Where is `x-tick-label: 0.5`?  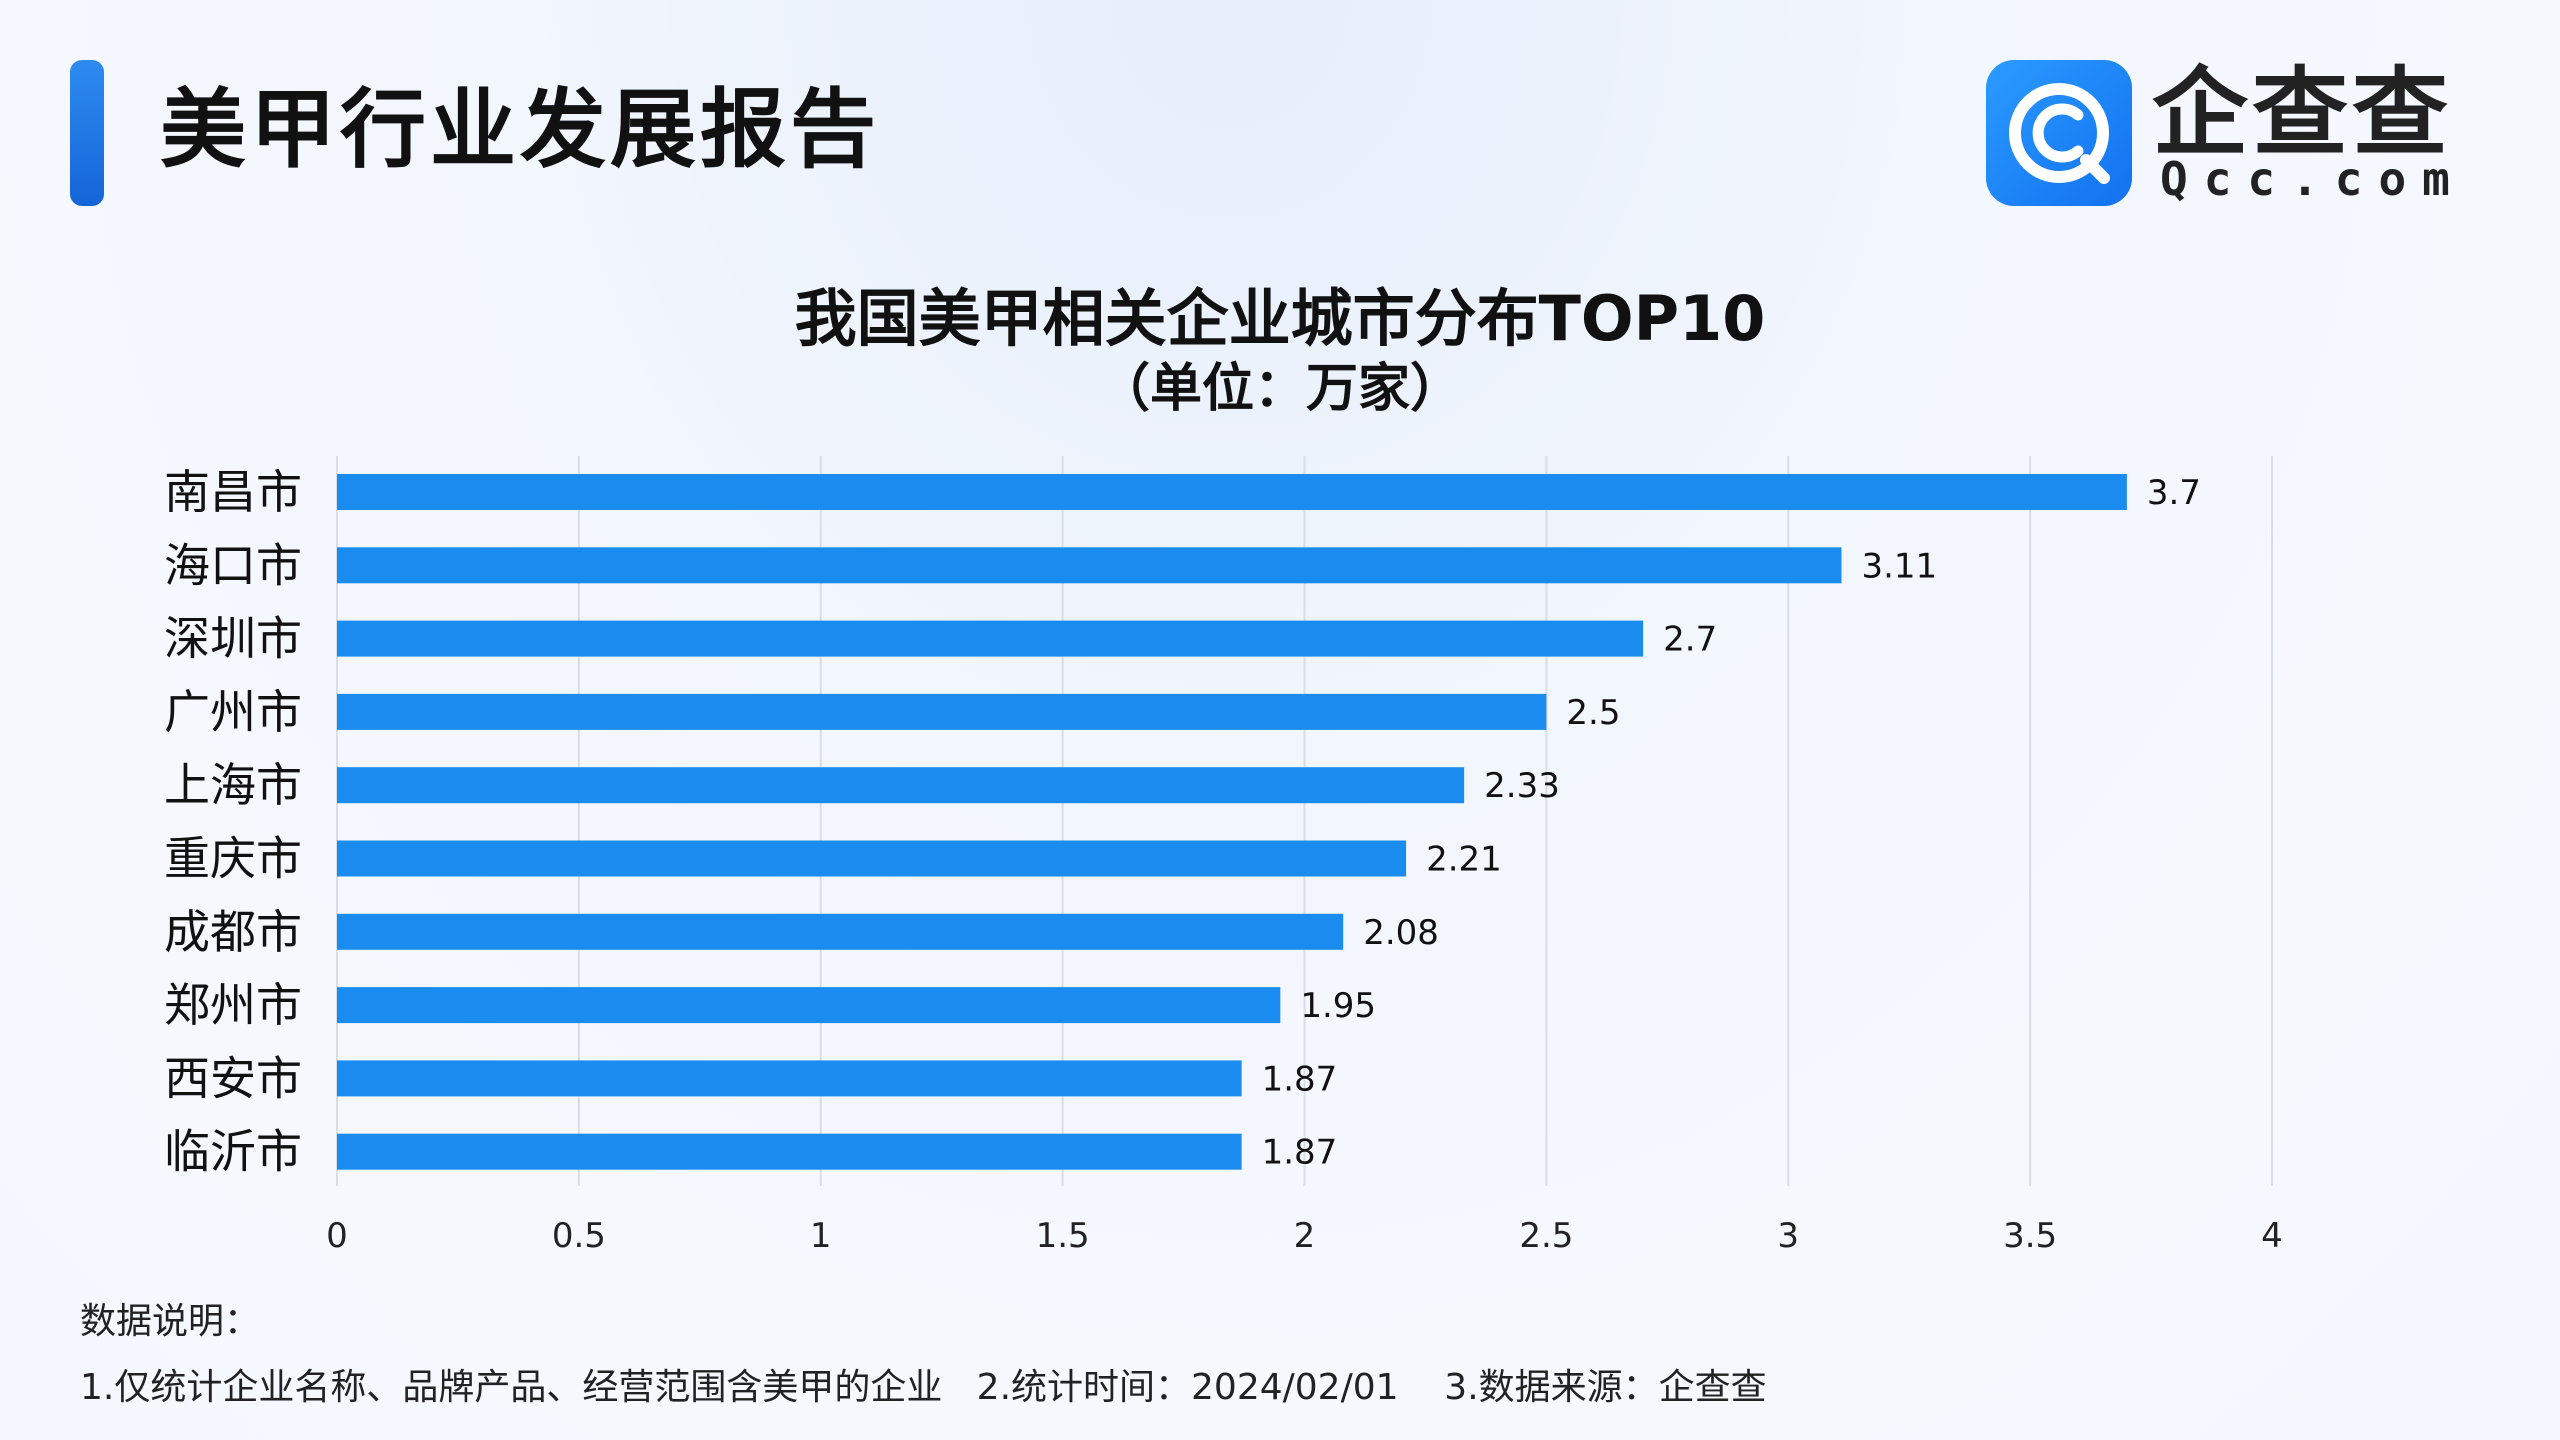
x-tick-label: 0.5 is located at coordinates (579, 1236).